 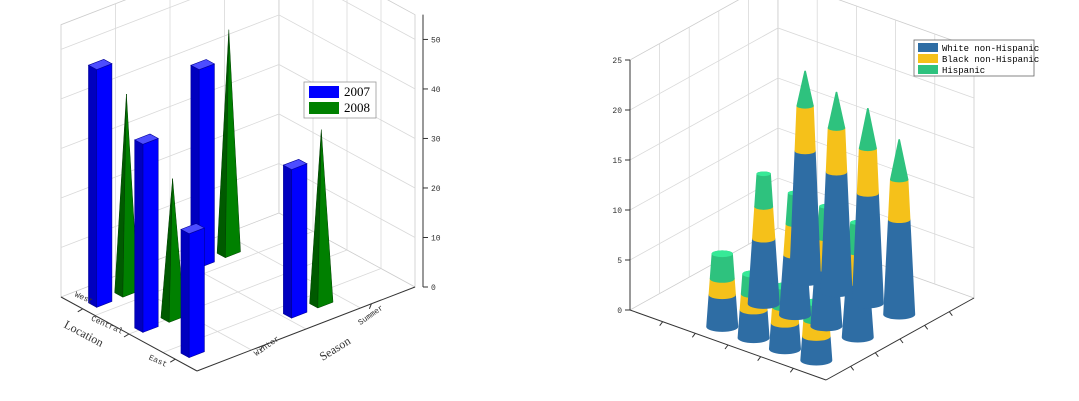 What do you see at coordinates (295, 238) in the screenshot?
I see `bar-2007-summer-east` at bounding box center [295, 238].